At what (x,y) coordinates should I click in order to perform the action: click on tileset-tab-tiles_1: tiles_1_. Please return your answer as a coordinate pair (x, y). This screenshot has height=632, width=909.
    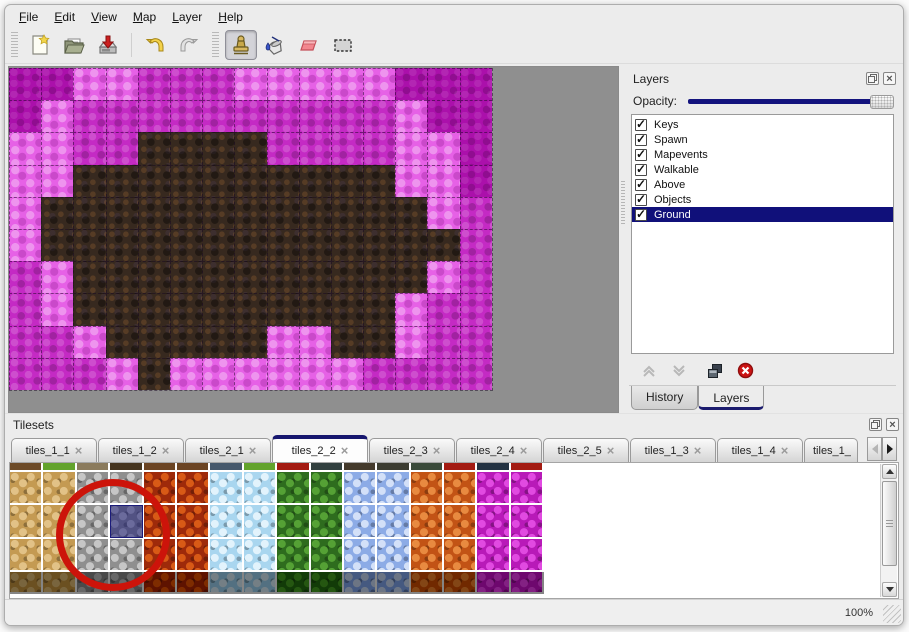
    Looking at the image, I should click on (831, 450).